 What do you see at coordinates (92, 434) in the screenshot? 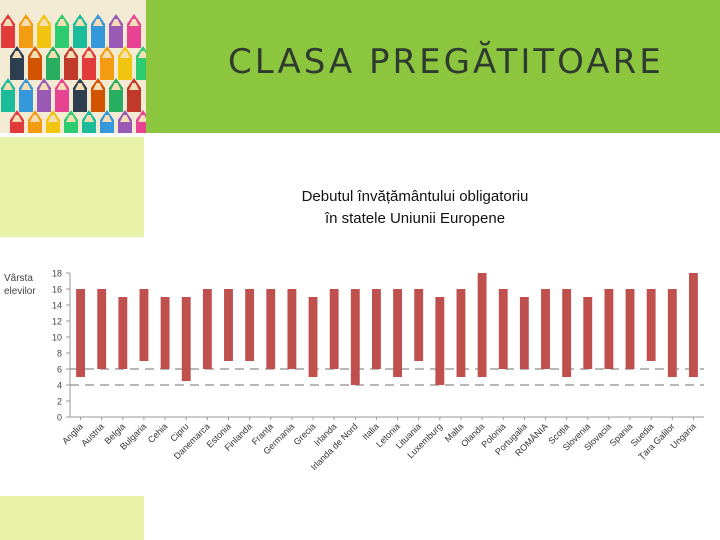
I see `x-tick-label: Austria` at bounding box center [92, 434].